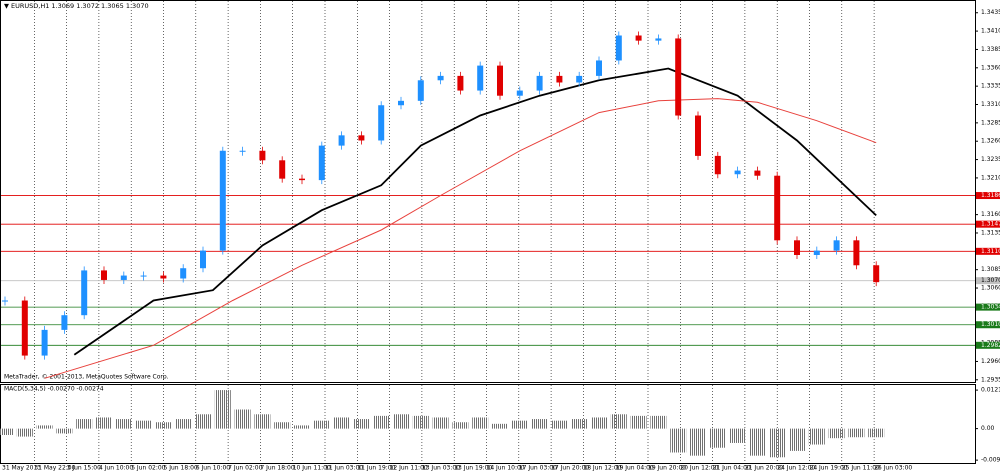  What do you see at coordinates (506, 468) in the screenshot?
I see `x-tick-label: 14 Jun 10:00` at bounding box center [506, 468].